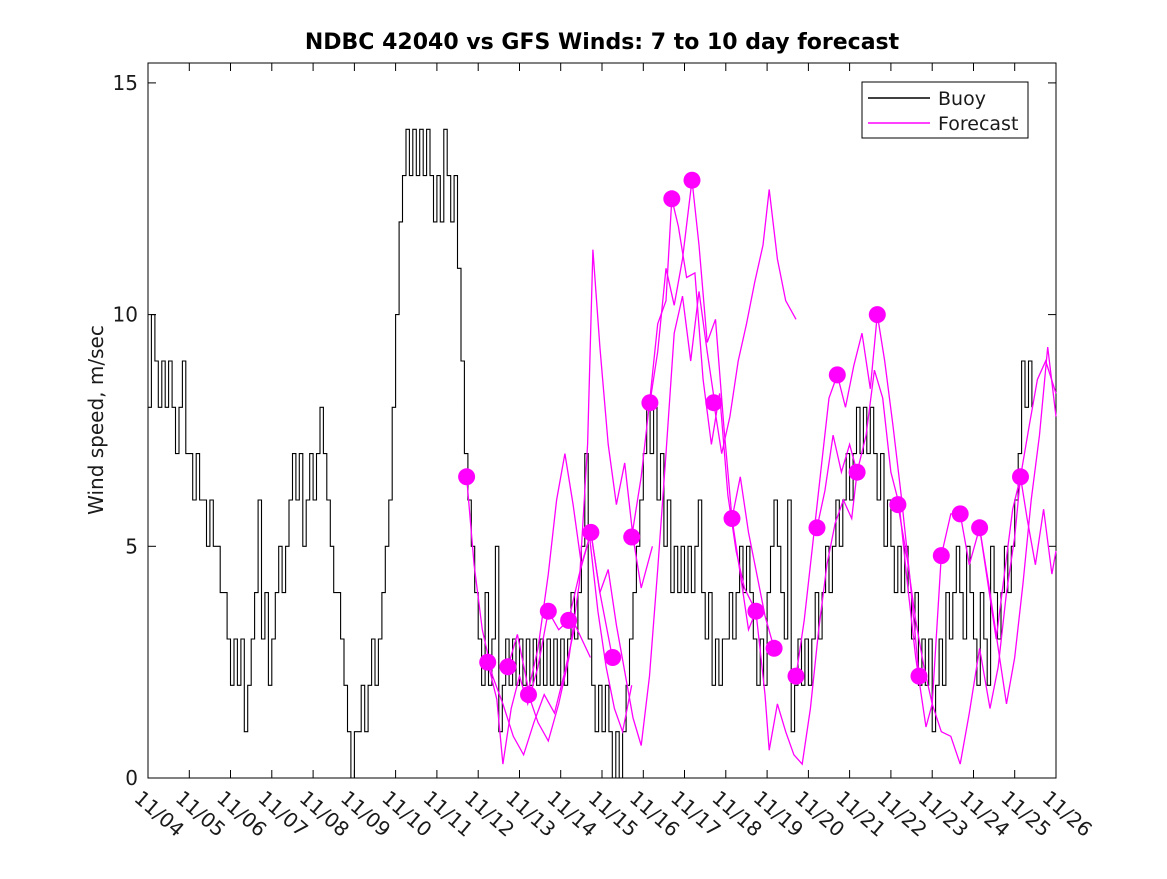 The width and height of the screenshot is (1167, 879). Describe the element at coordinates (131, 546) in the screenshot. I see `y-tick-label: 5` at that location.